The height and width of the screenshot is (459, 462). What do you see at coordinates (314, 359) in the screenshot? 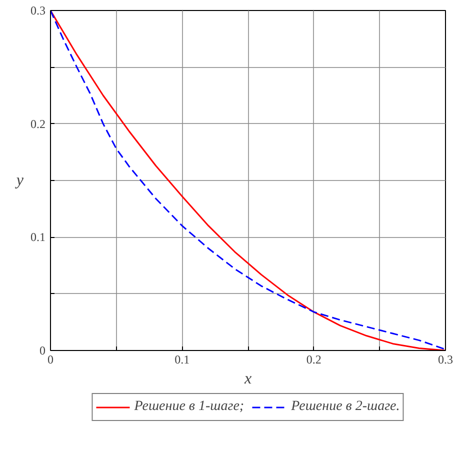
I see `x-tick-label: 0.2` at bounding box center [314, 359].